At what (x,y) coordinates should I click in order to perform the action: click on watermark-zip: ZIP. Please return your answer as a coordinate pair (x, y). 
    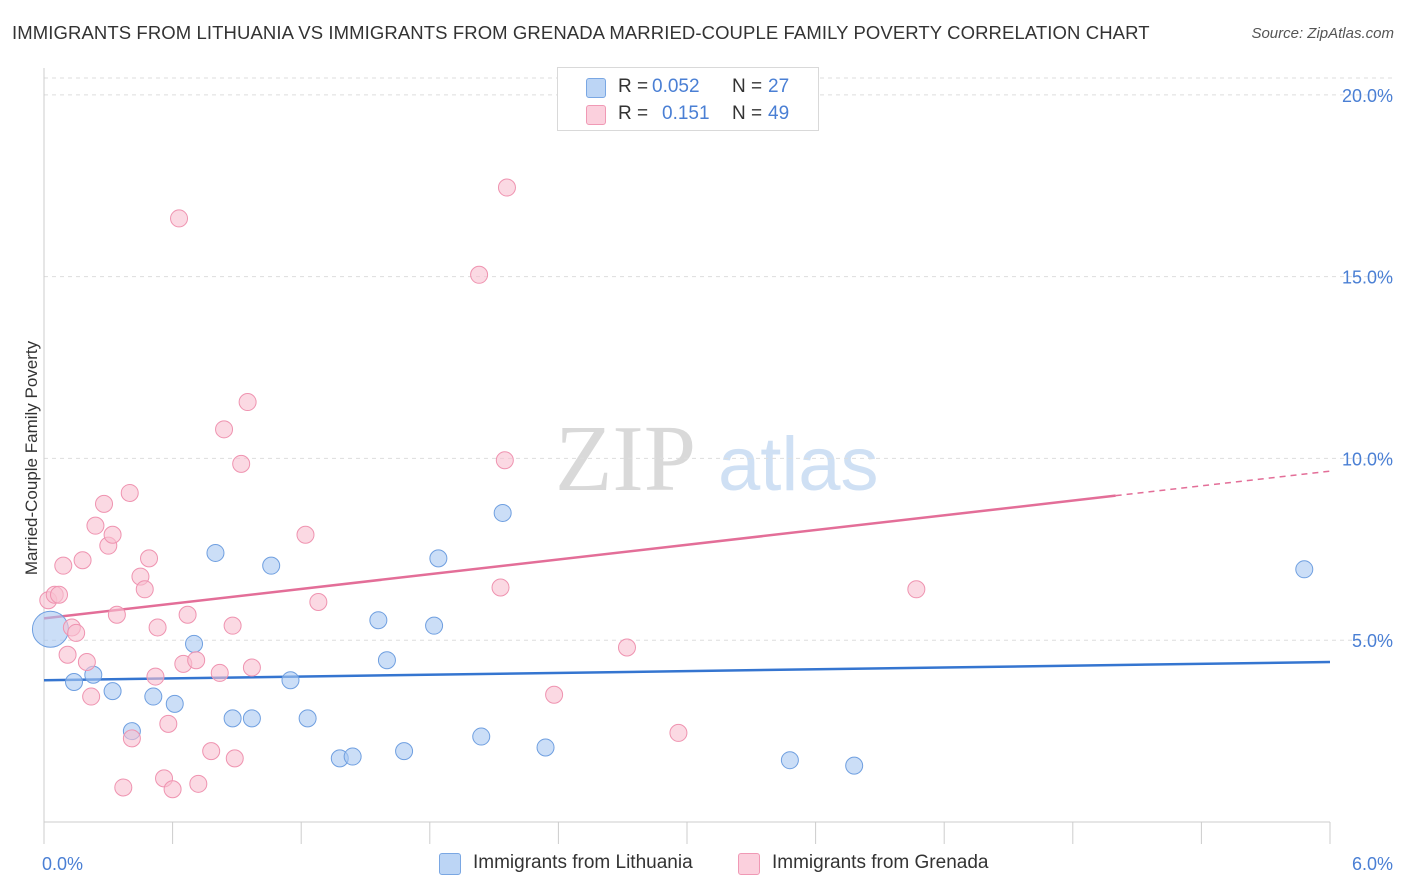
    Looking at the image, I should click on (625, 459).